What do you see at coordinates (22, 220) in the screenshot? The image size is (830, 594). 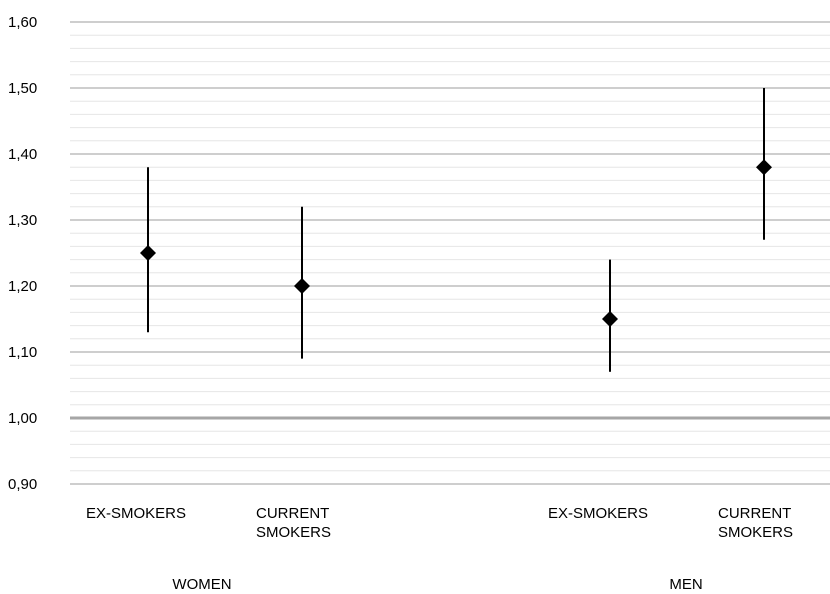 I see `y-tick-label: 1,30` at bounding box center [22, 220].